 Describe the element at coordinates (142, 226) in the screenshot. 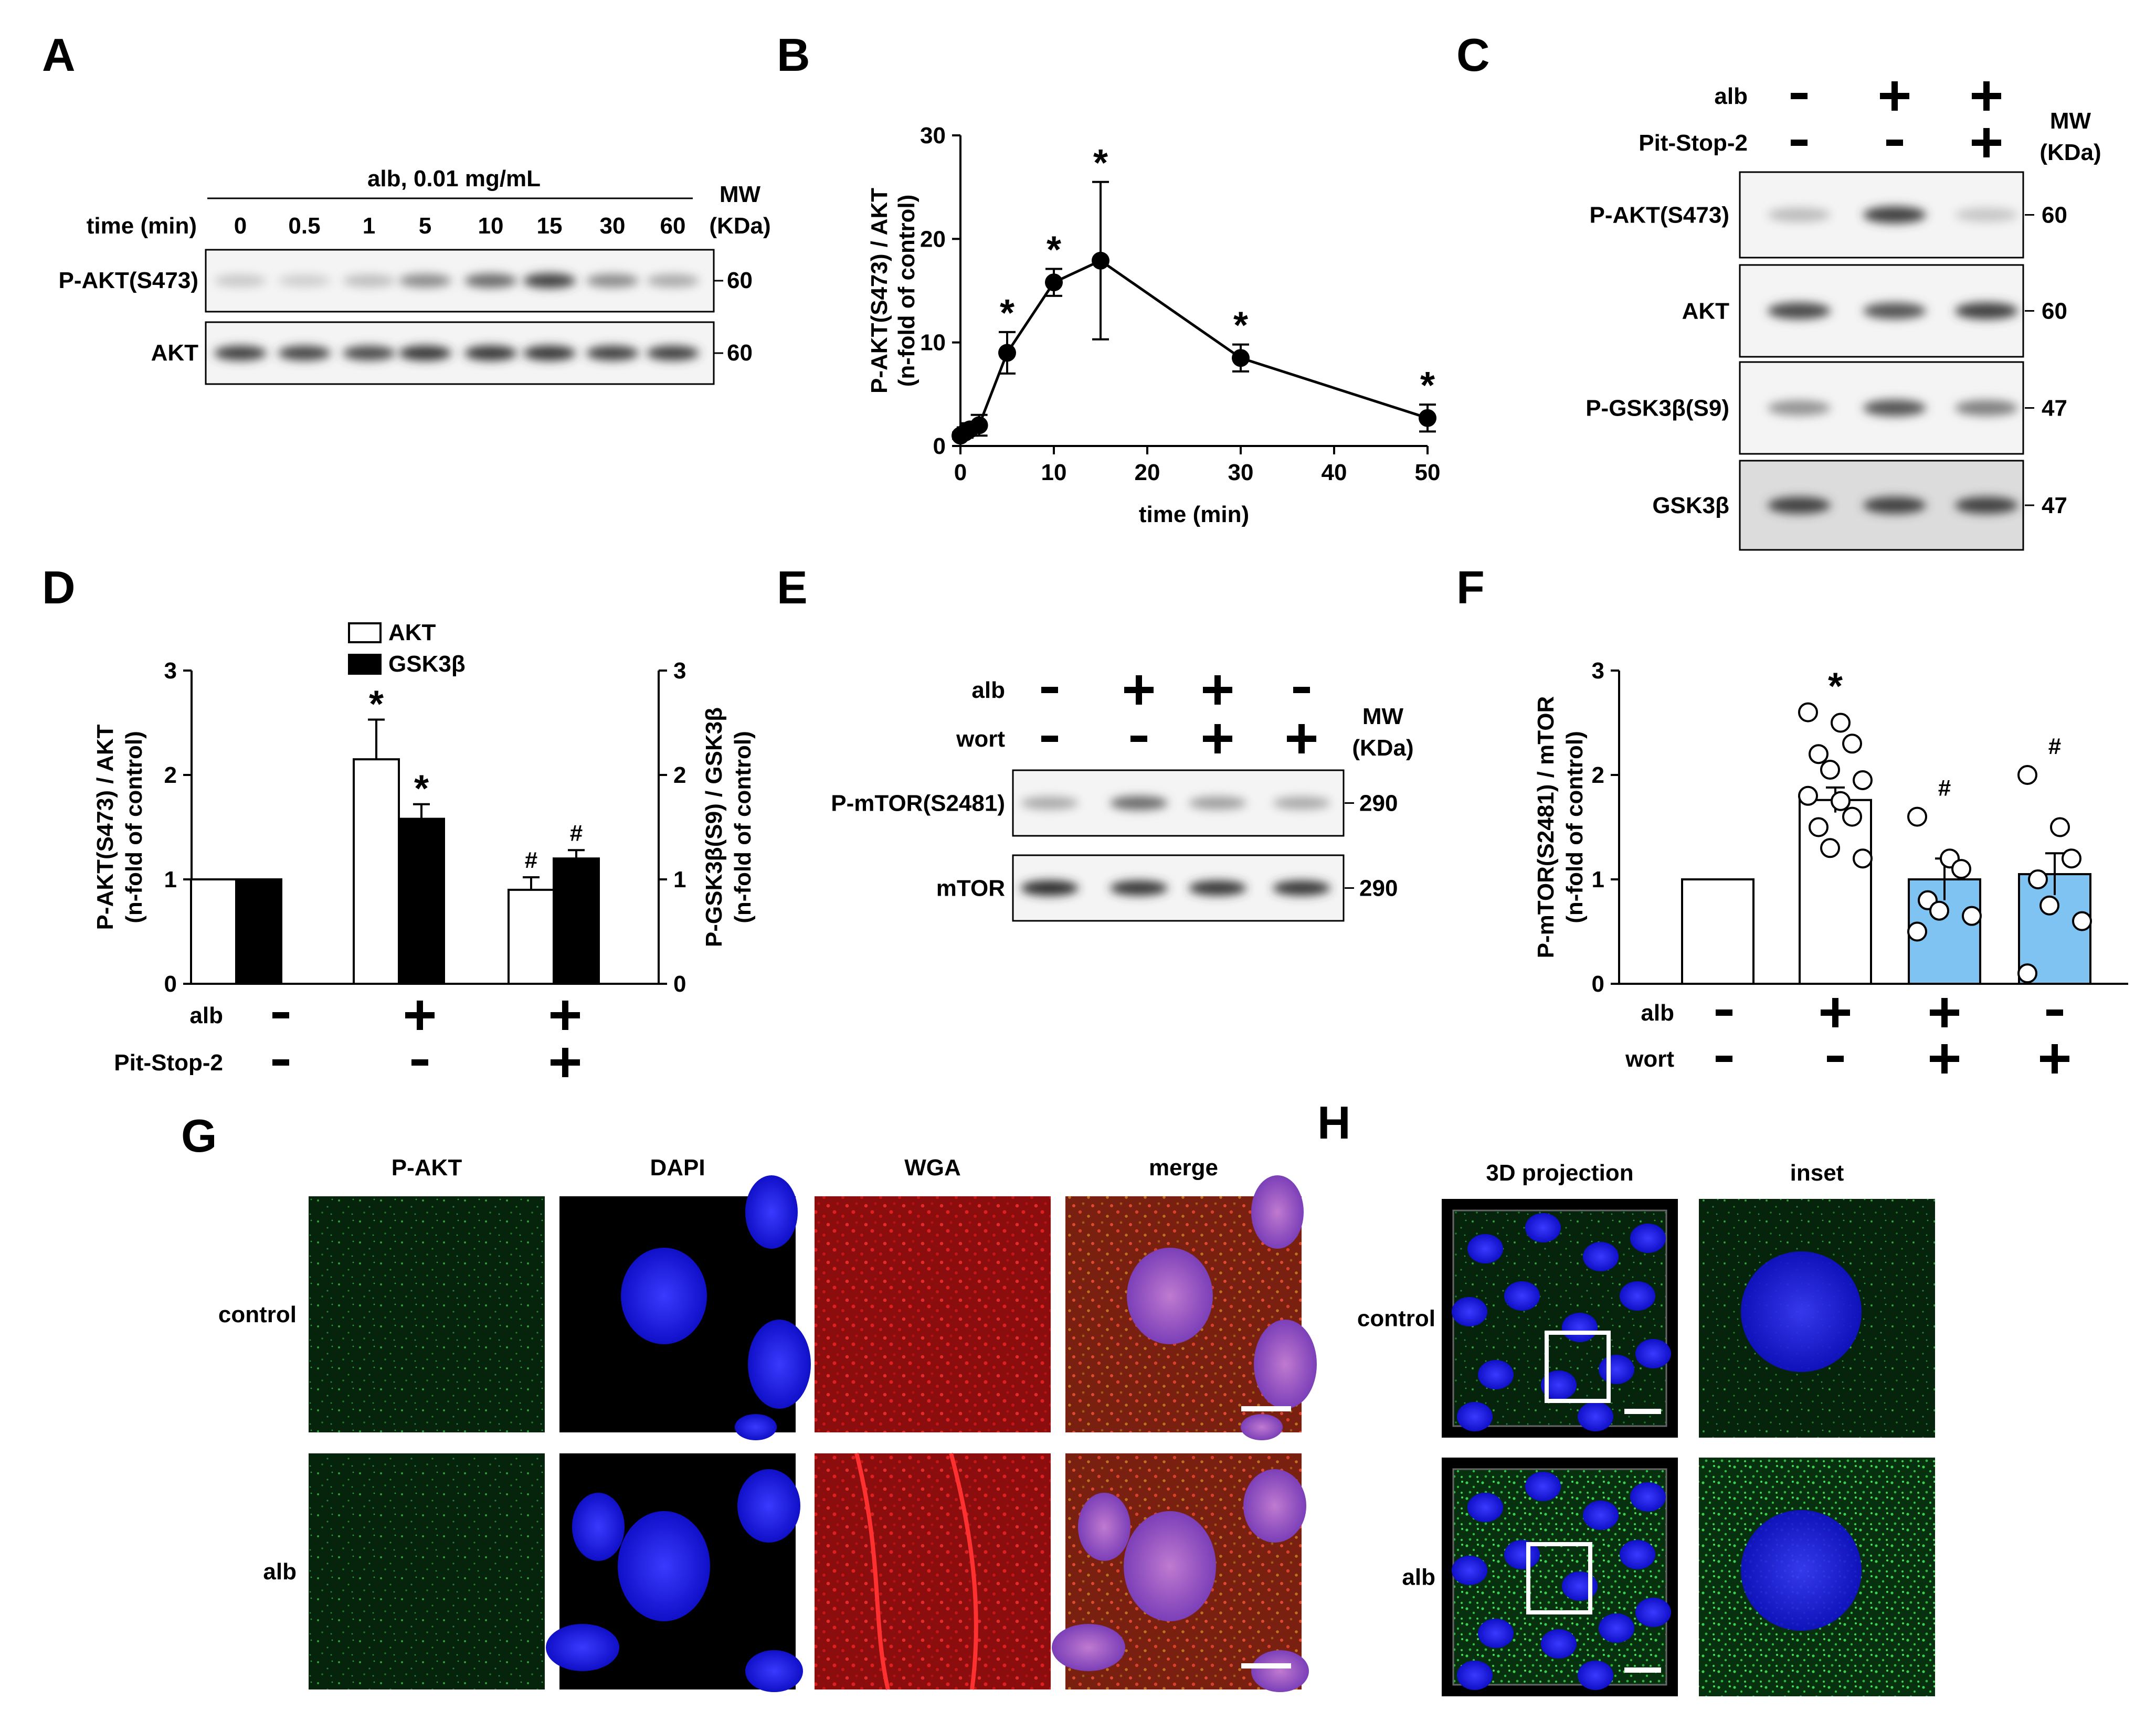

I see `panel-a-time-label: time (min)` at that location.